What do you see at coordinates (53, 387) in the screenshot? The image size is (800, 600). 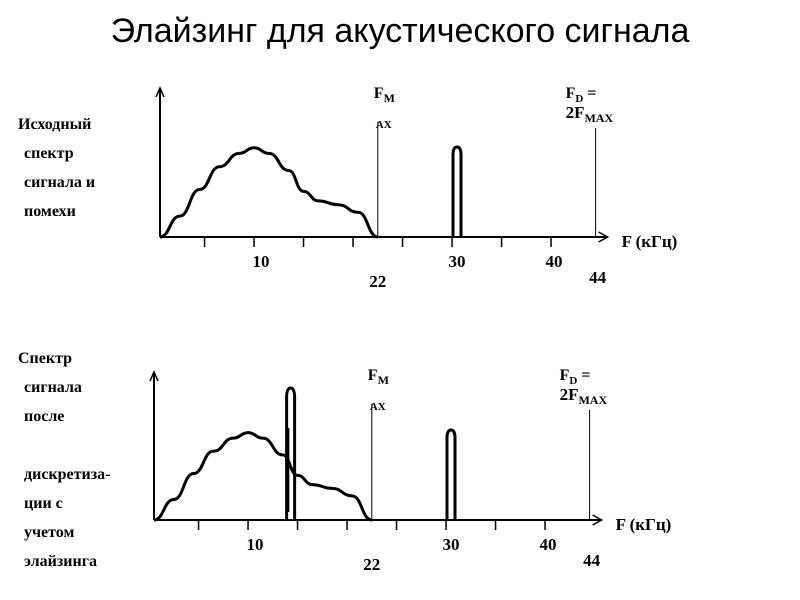 I see `panel-label-line: сигнала` at bounding box center [53, 387].